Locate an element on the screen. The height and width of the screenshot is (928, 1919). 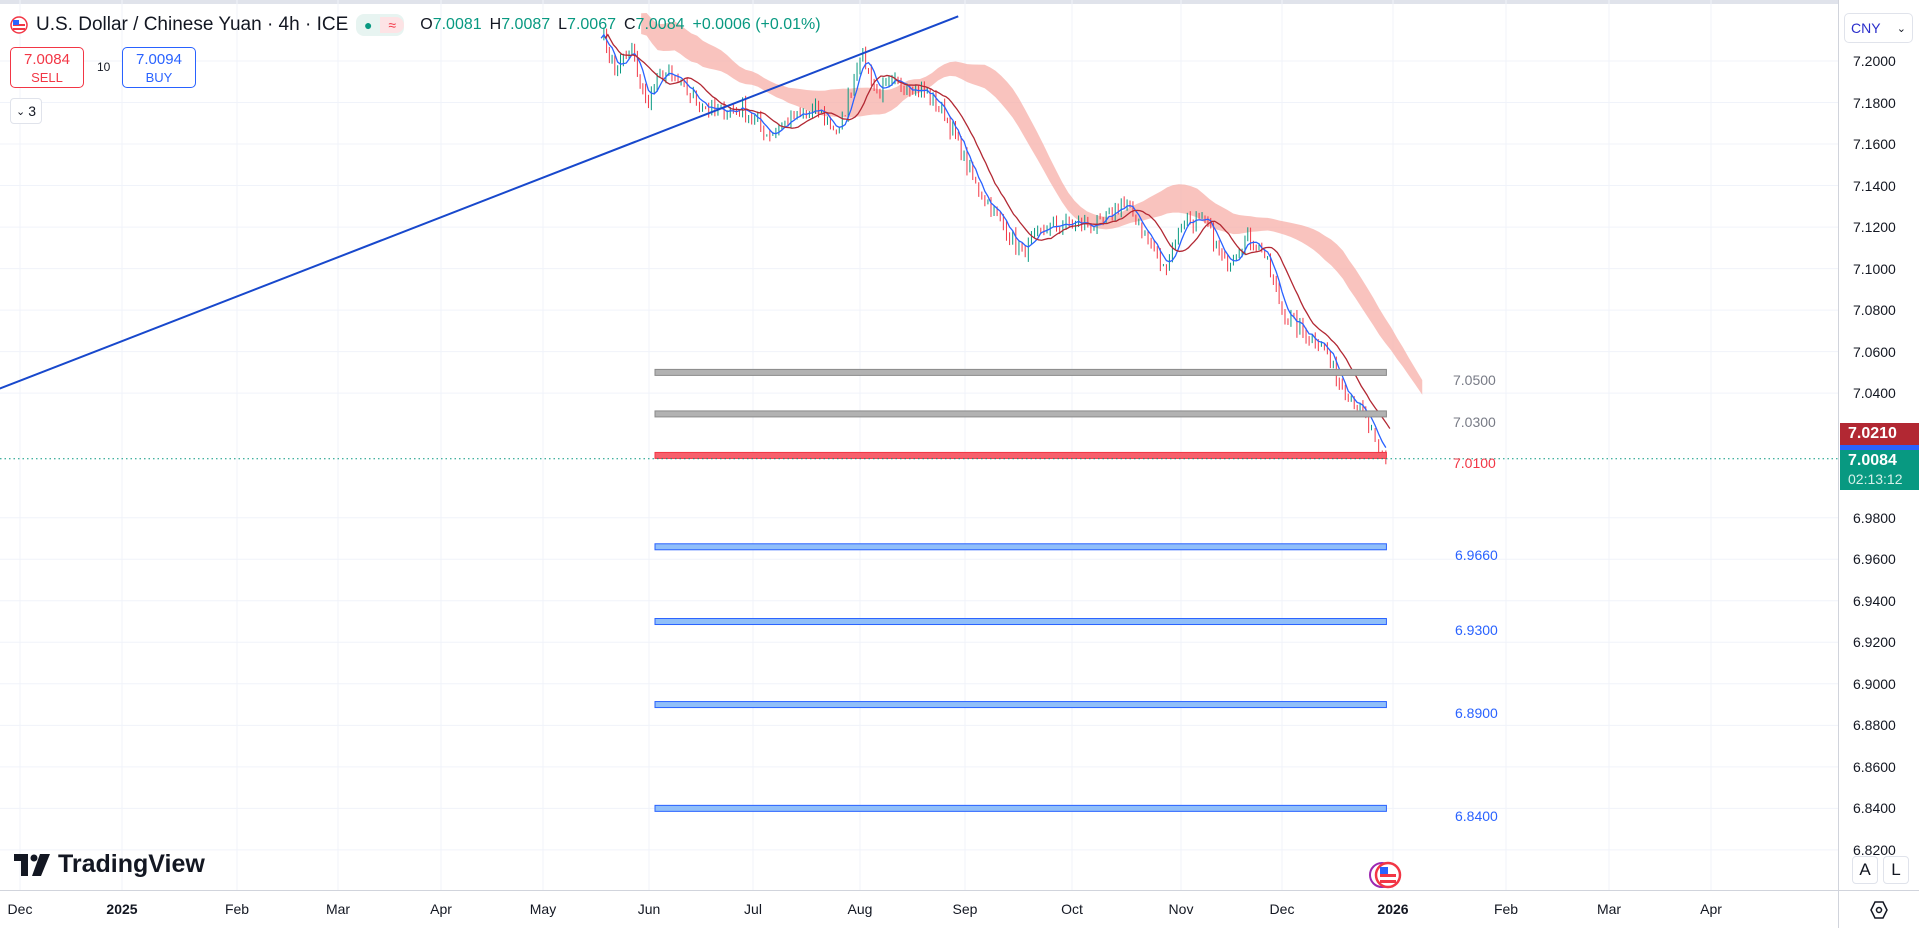
indicator-count: 3 is located at coordinates (32, 111).